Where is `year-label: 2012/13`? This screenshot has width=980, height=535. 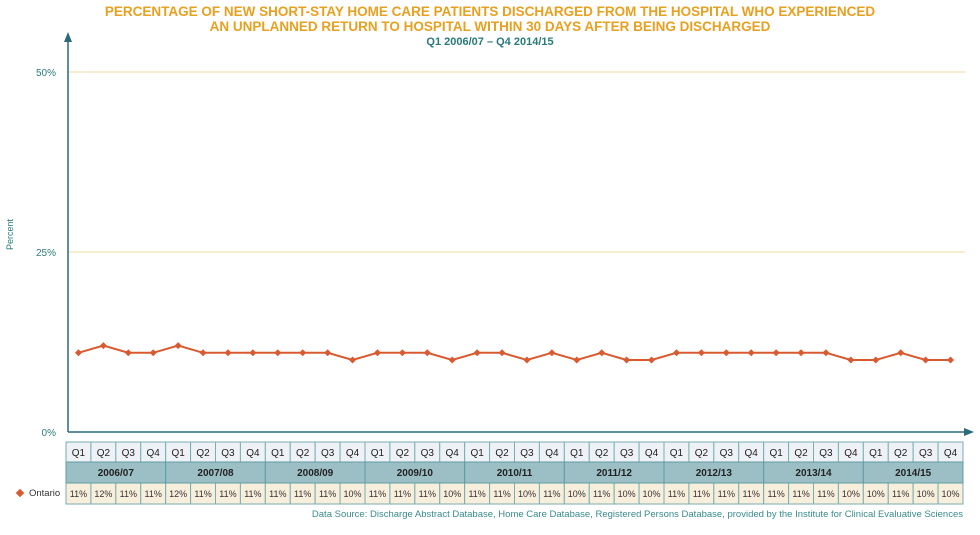
year-label: 2012/13 is located at coordinates (714, 473).